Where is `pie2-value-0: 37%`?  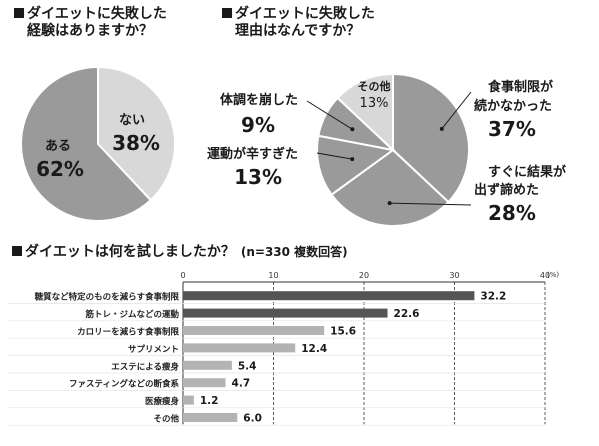
pie2-value-0: 37% is located at coordinates (512, 129).